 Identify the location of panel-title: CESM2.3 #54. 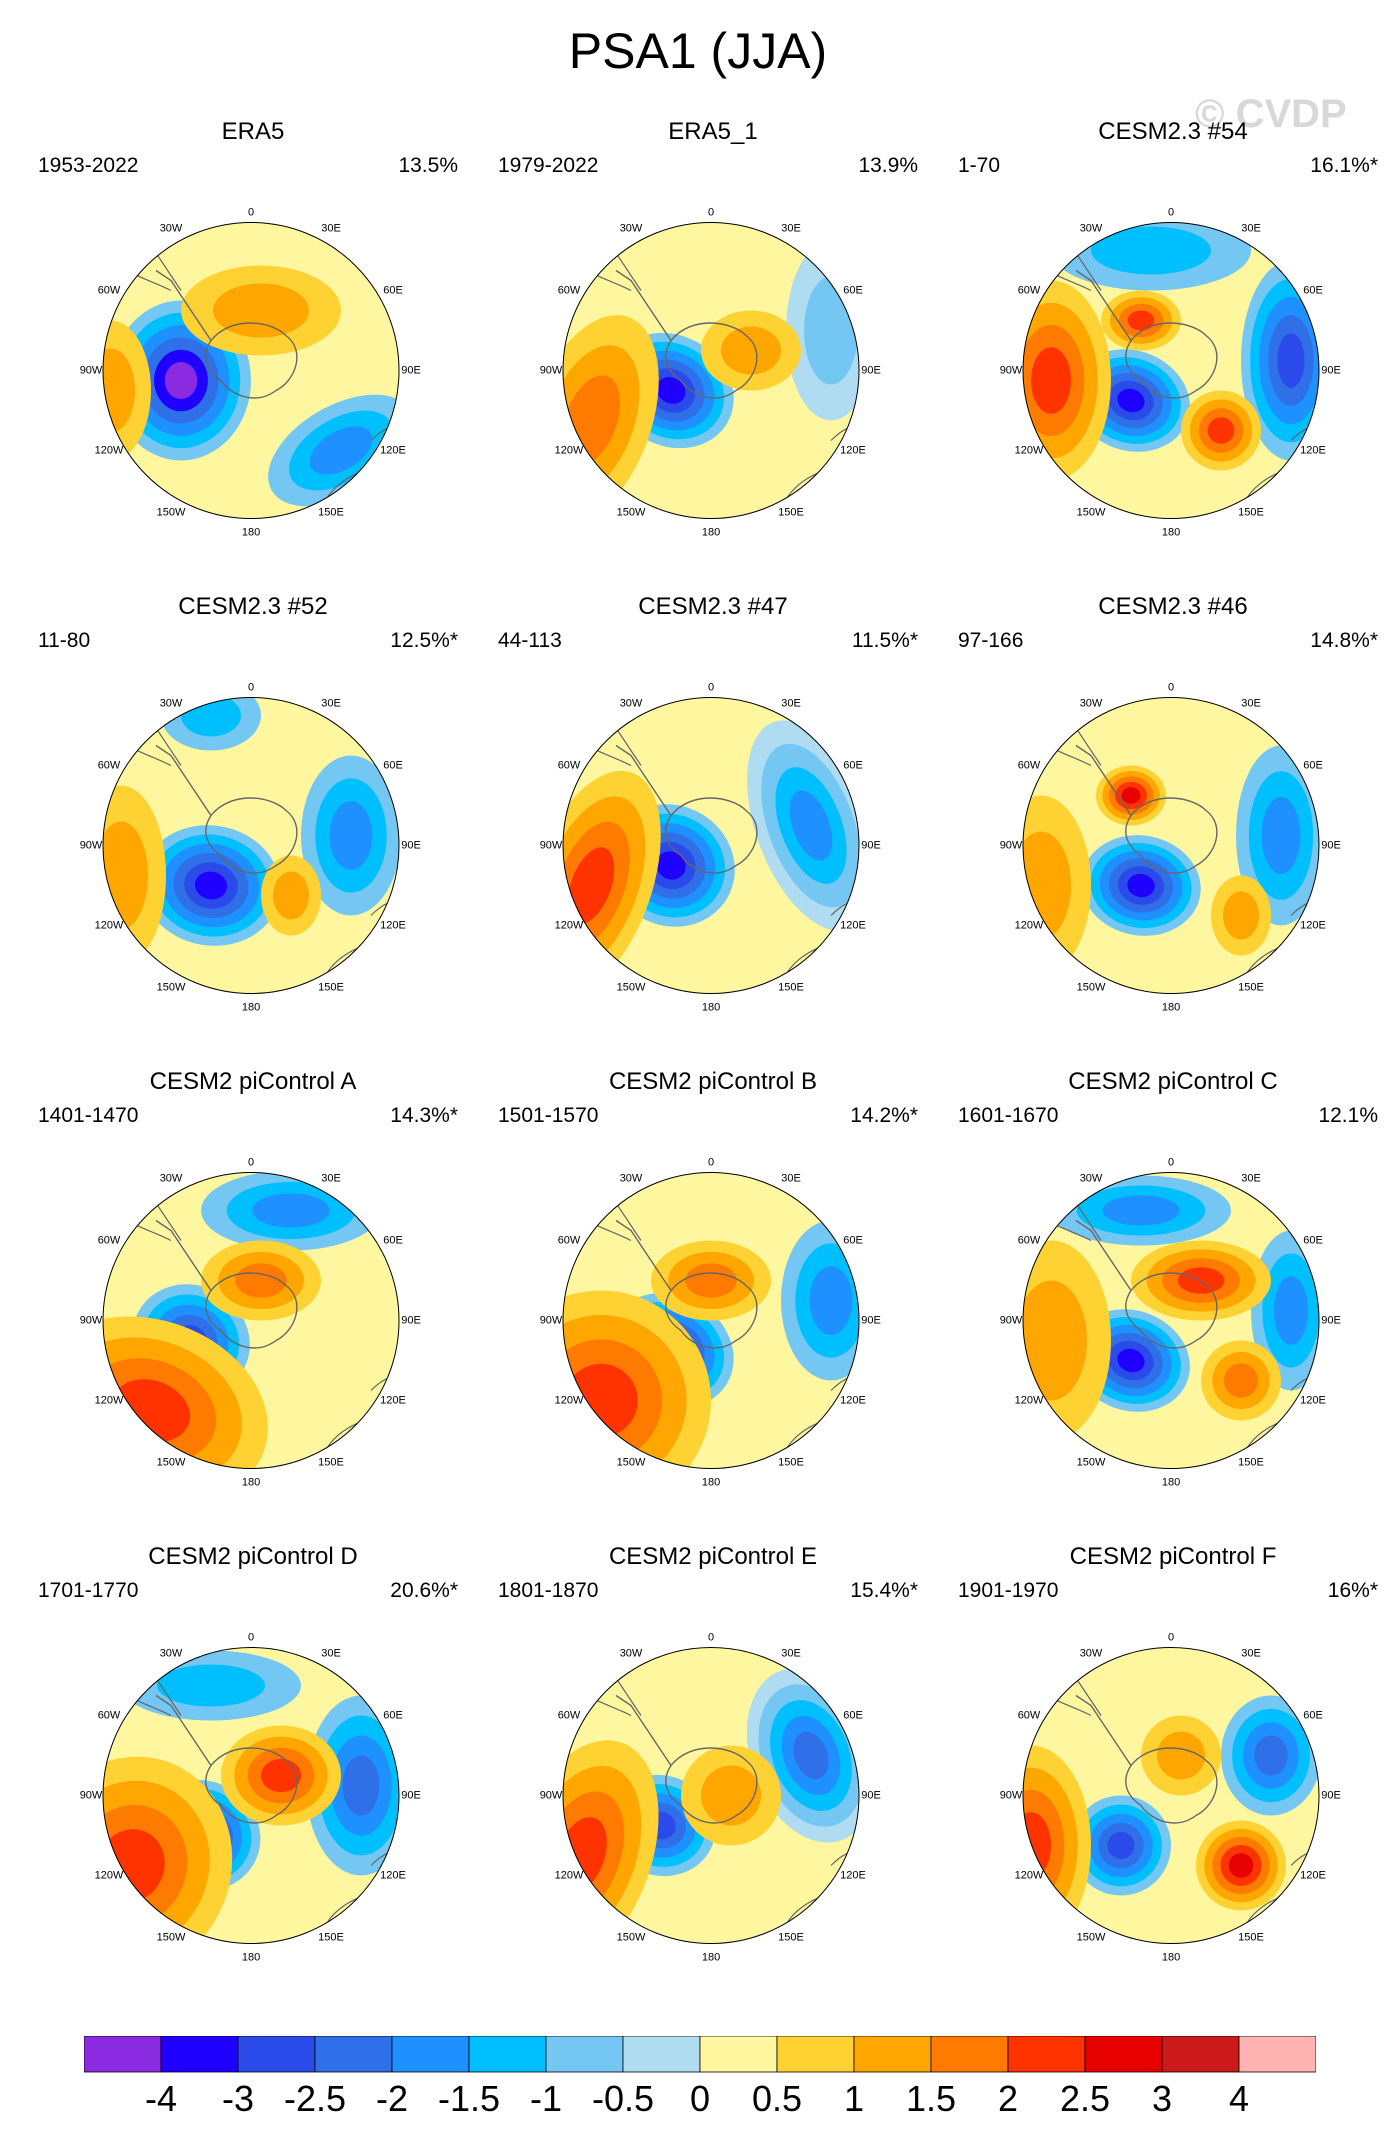
(1173, 131).